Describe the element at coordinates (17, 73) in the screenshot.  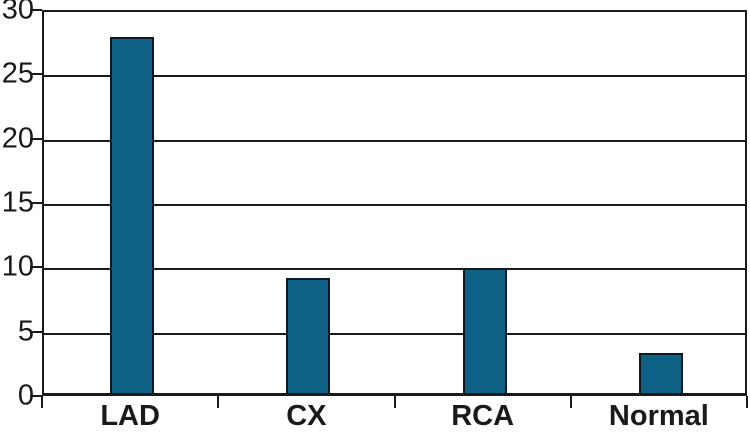
I see `y-axis-label-25: 25` at that location.